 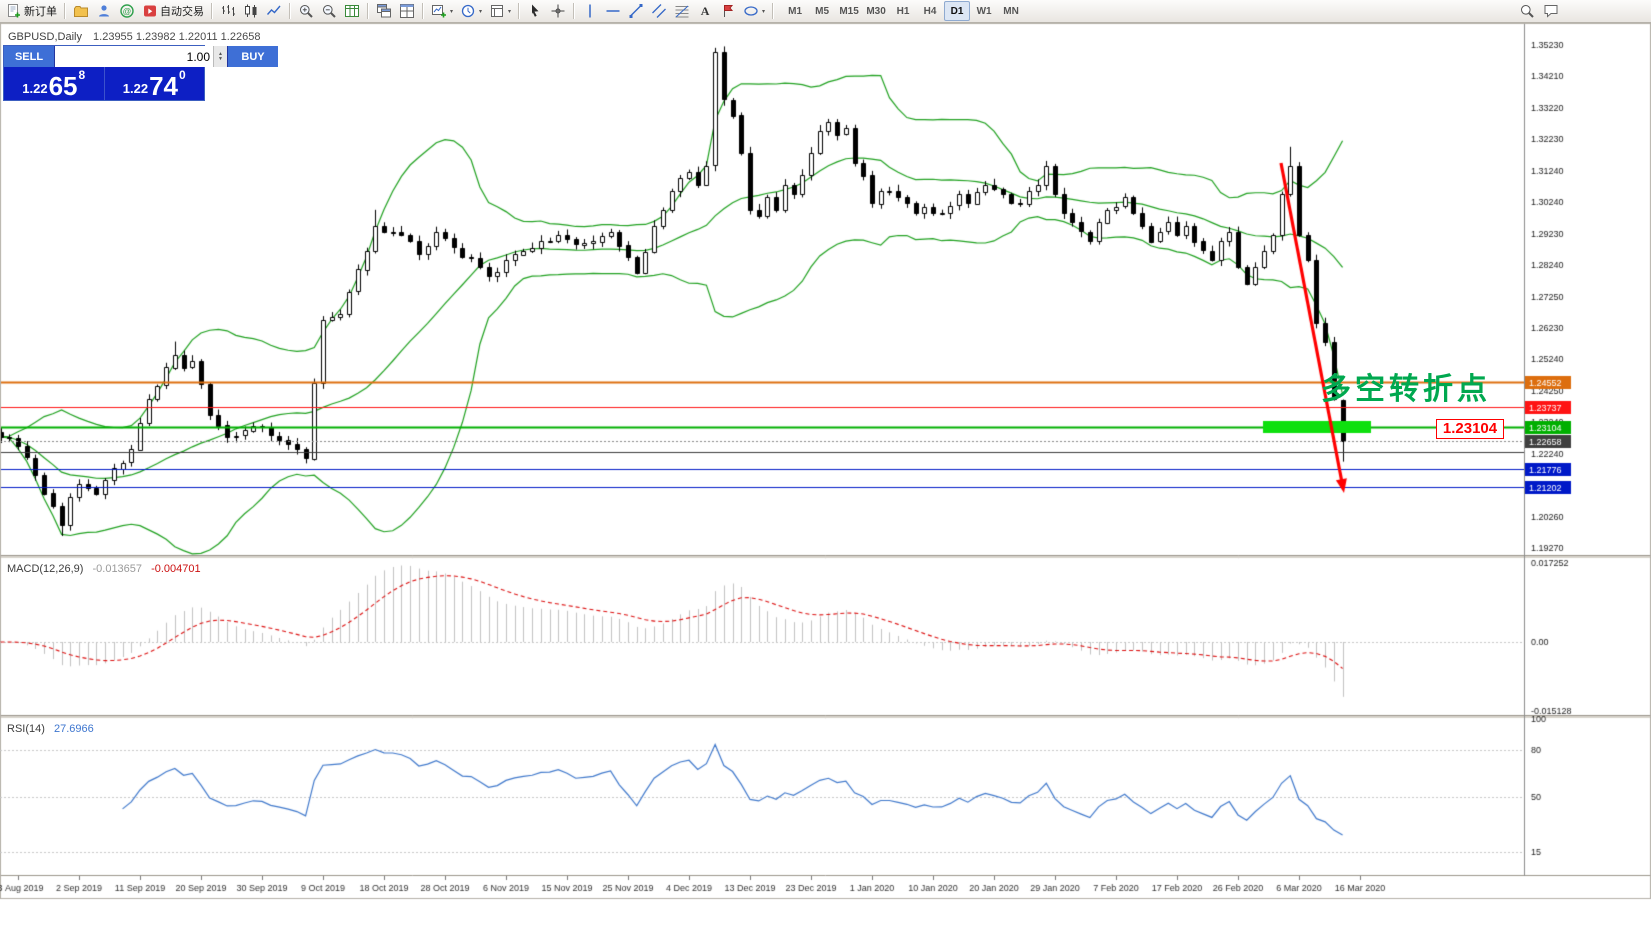 I want to click on timeframe-d1: D1, so click(x=957, y=11).